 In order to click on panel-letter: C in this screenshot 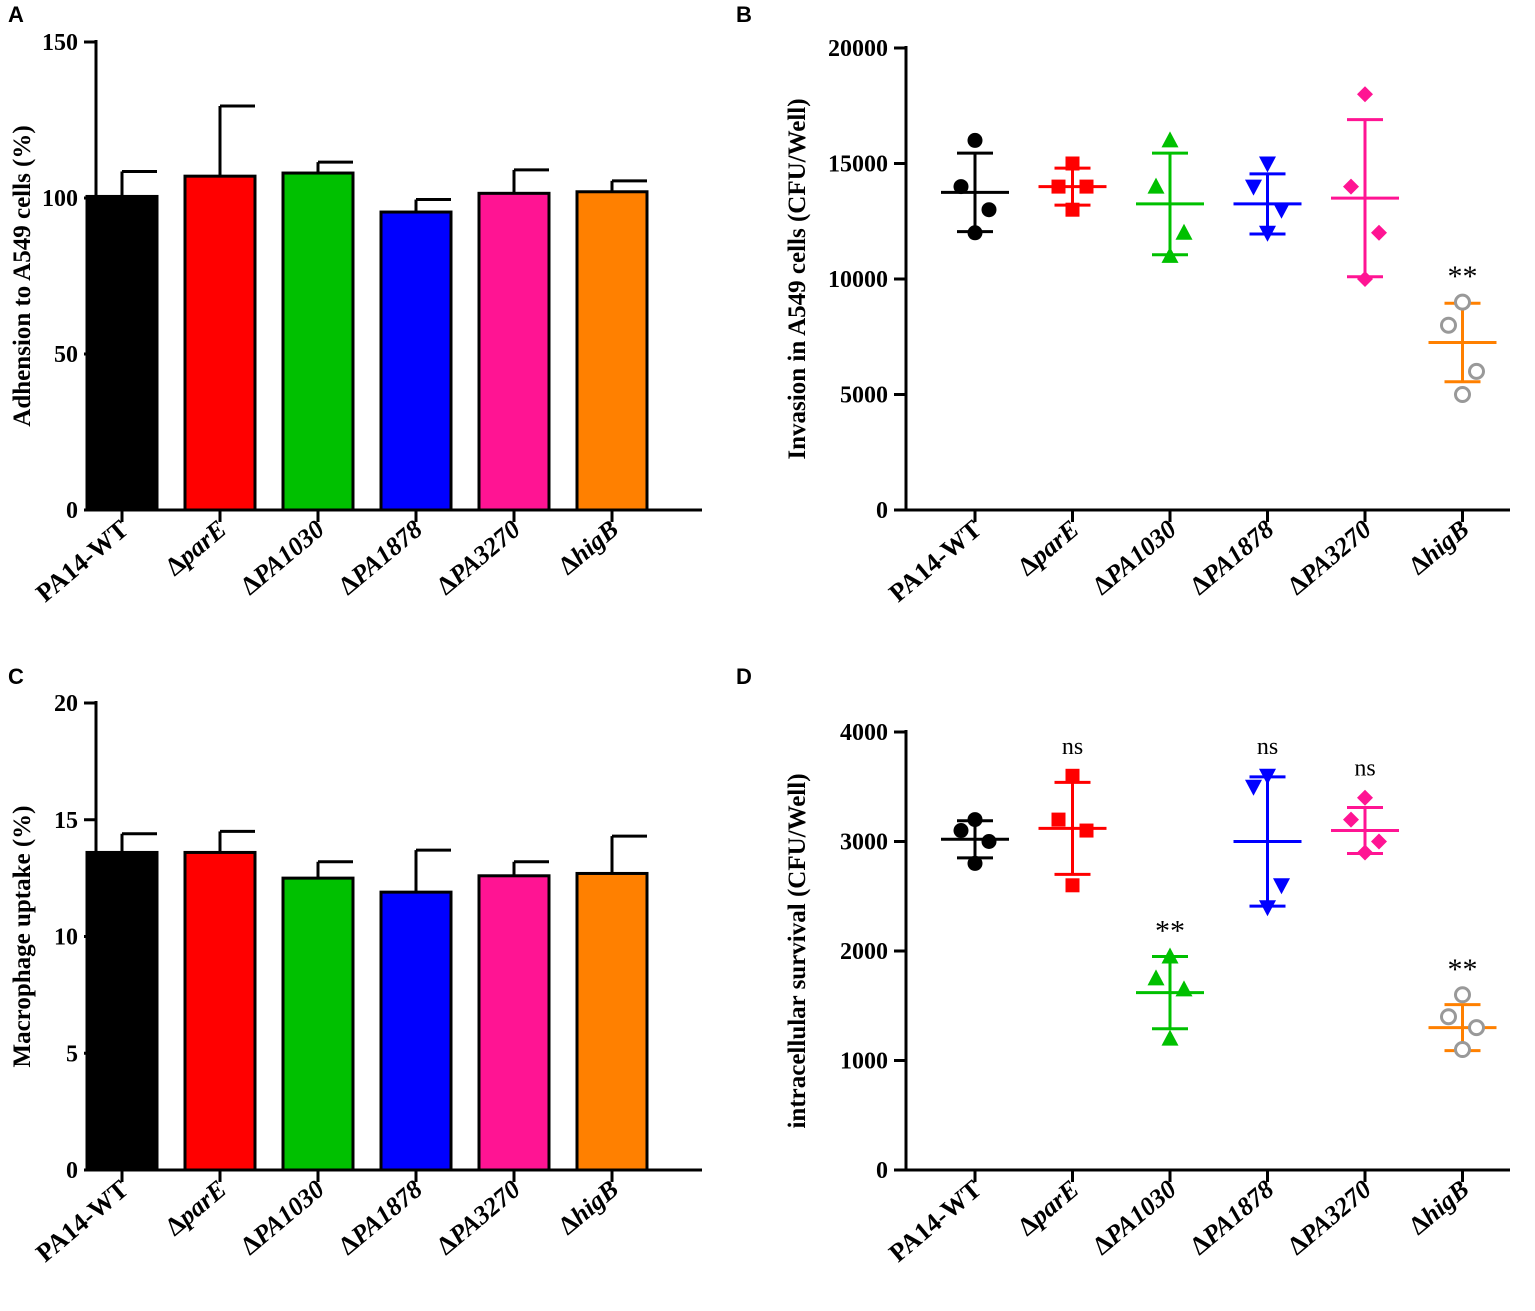, I will do `click(16, 676)`.